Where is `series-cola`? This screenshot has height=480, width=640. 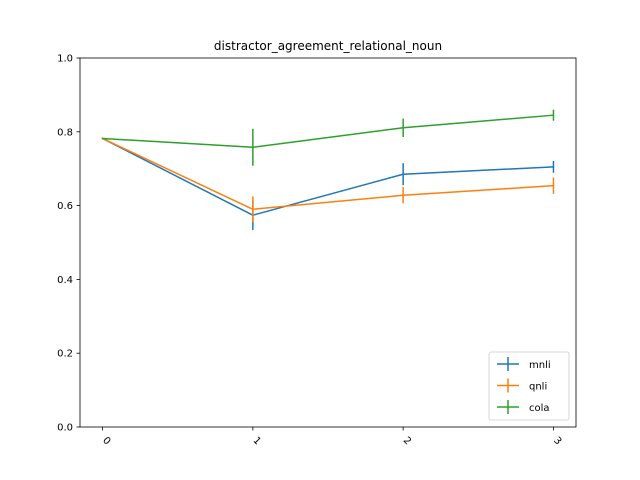 series-cola is located at coordinates (328, 137).